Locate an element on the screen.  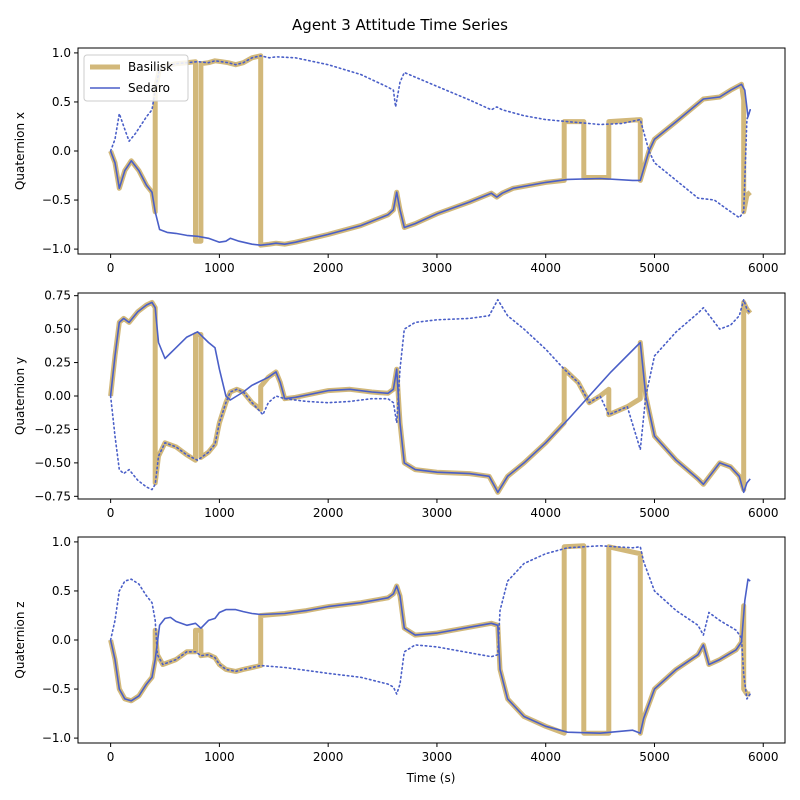
y-tick-label: 0.50 is located at coordinates (57, 329).